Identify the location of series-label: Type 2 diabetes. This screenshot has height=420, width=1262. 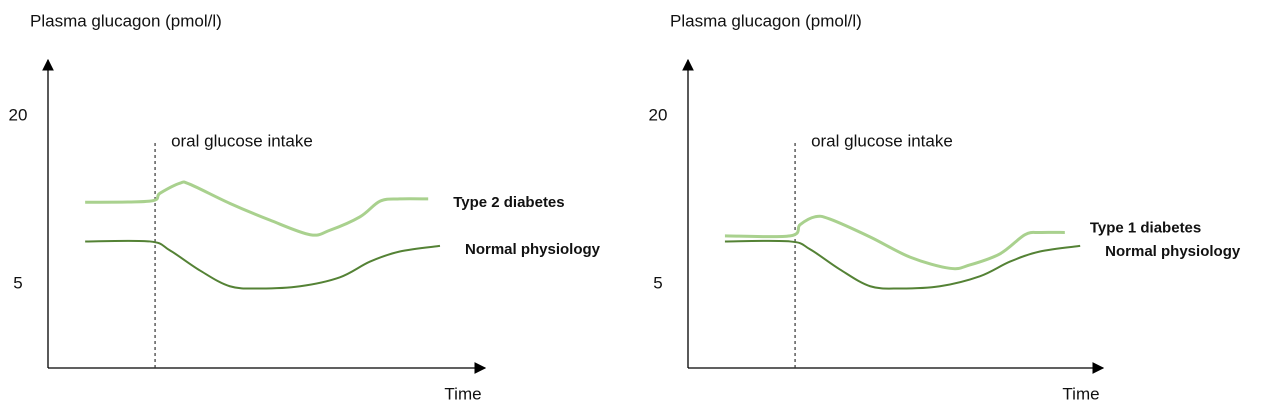
(508, 202).